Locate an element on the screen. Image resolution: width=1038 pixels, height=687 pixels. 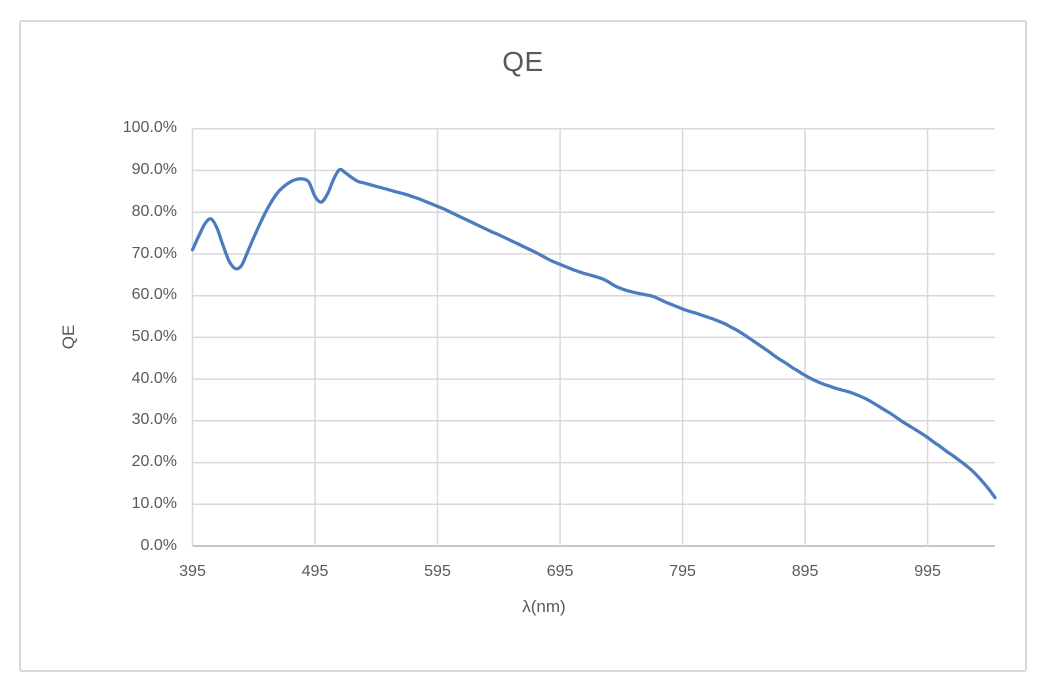
x-tick-label: 495 is located at coordinates (315, 571).